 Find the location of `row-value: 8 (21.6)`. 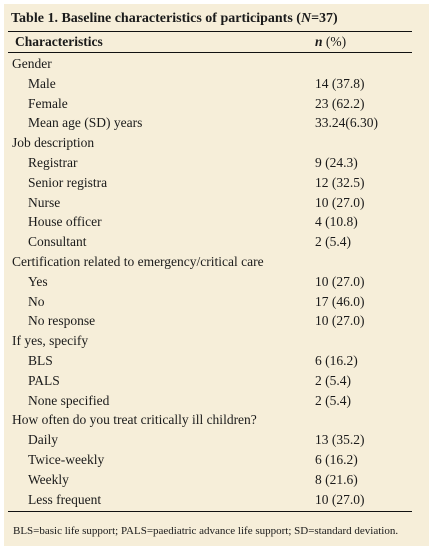

row-value: 8 (21.6) is located at coordinates (336, 479).